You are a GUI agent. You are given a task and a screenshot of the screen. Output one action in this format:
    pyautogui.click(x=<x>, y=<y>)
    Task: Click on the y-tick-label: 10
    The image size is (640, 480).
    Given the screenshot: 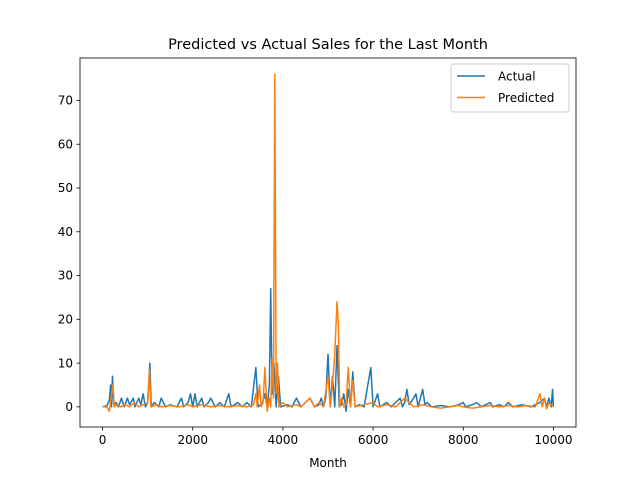 What is the action you would take?
    pyautogui.click(x=65, y=363)
    